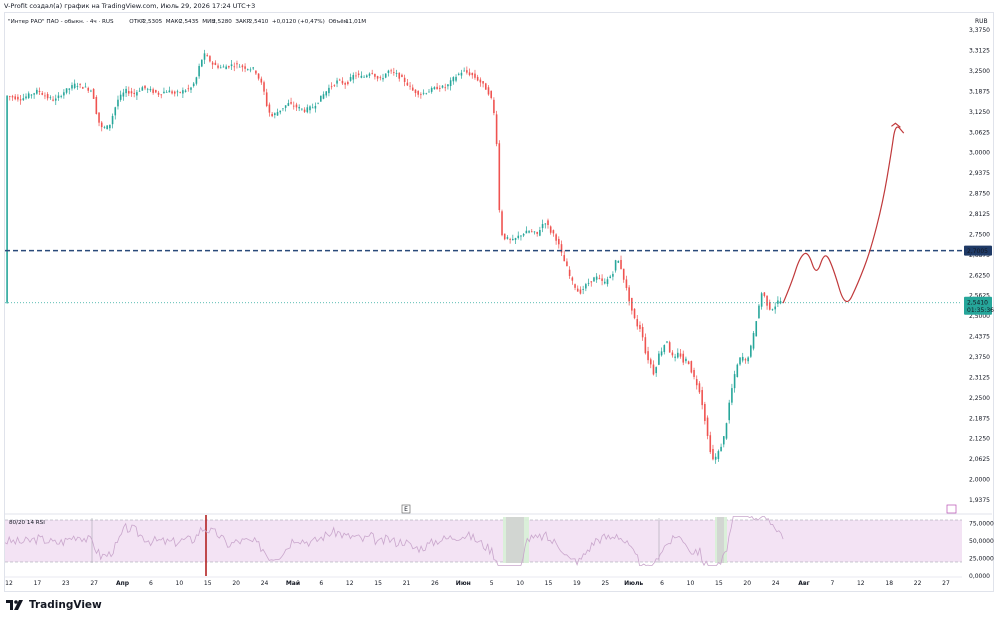 The width and height of the screenshot is (1000, 619). I want to click on y-tick-label: 2,5625, so click(979, 296).